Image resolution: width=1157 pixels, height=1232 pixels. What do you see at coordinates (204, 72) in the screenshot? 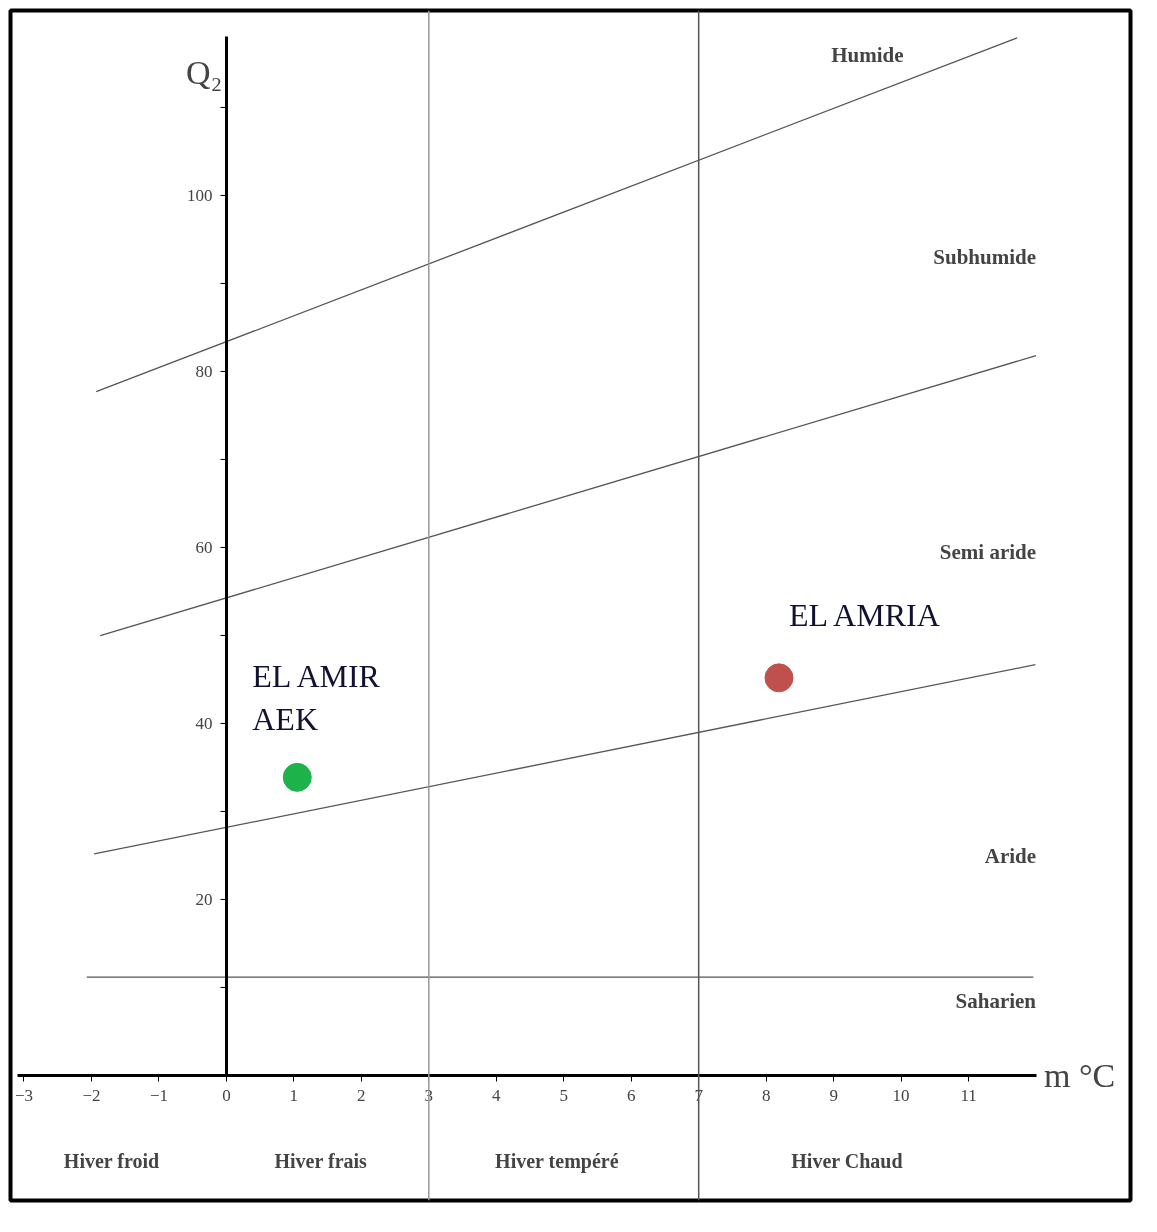
I see `y-axis-title: Q₂` at bounding box center [204, 72].